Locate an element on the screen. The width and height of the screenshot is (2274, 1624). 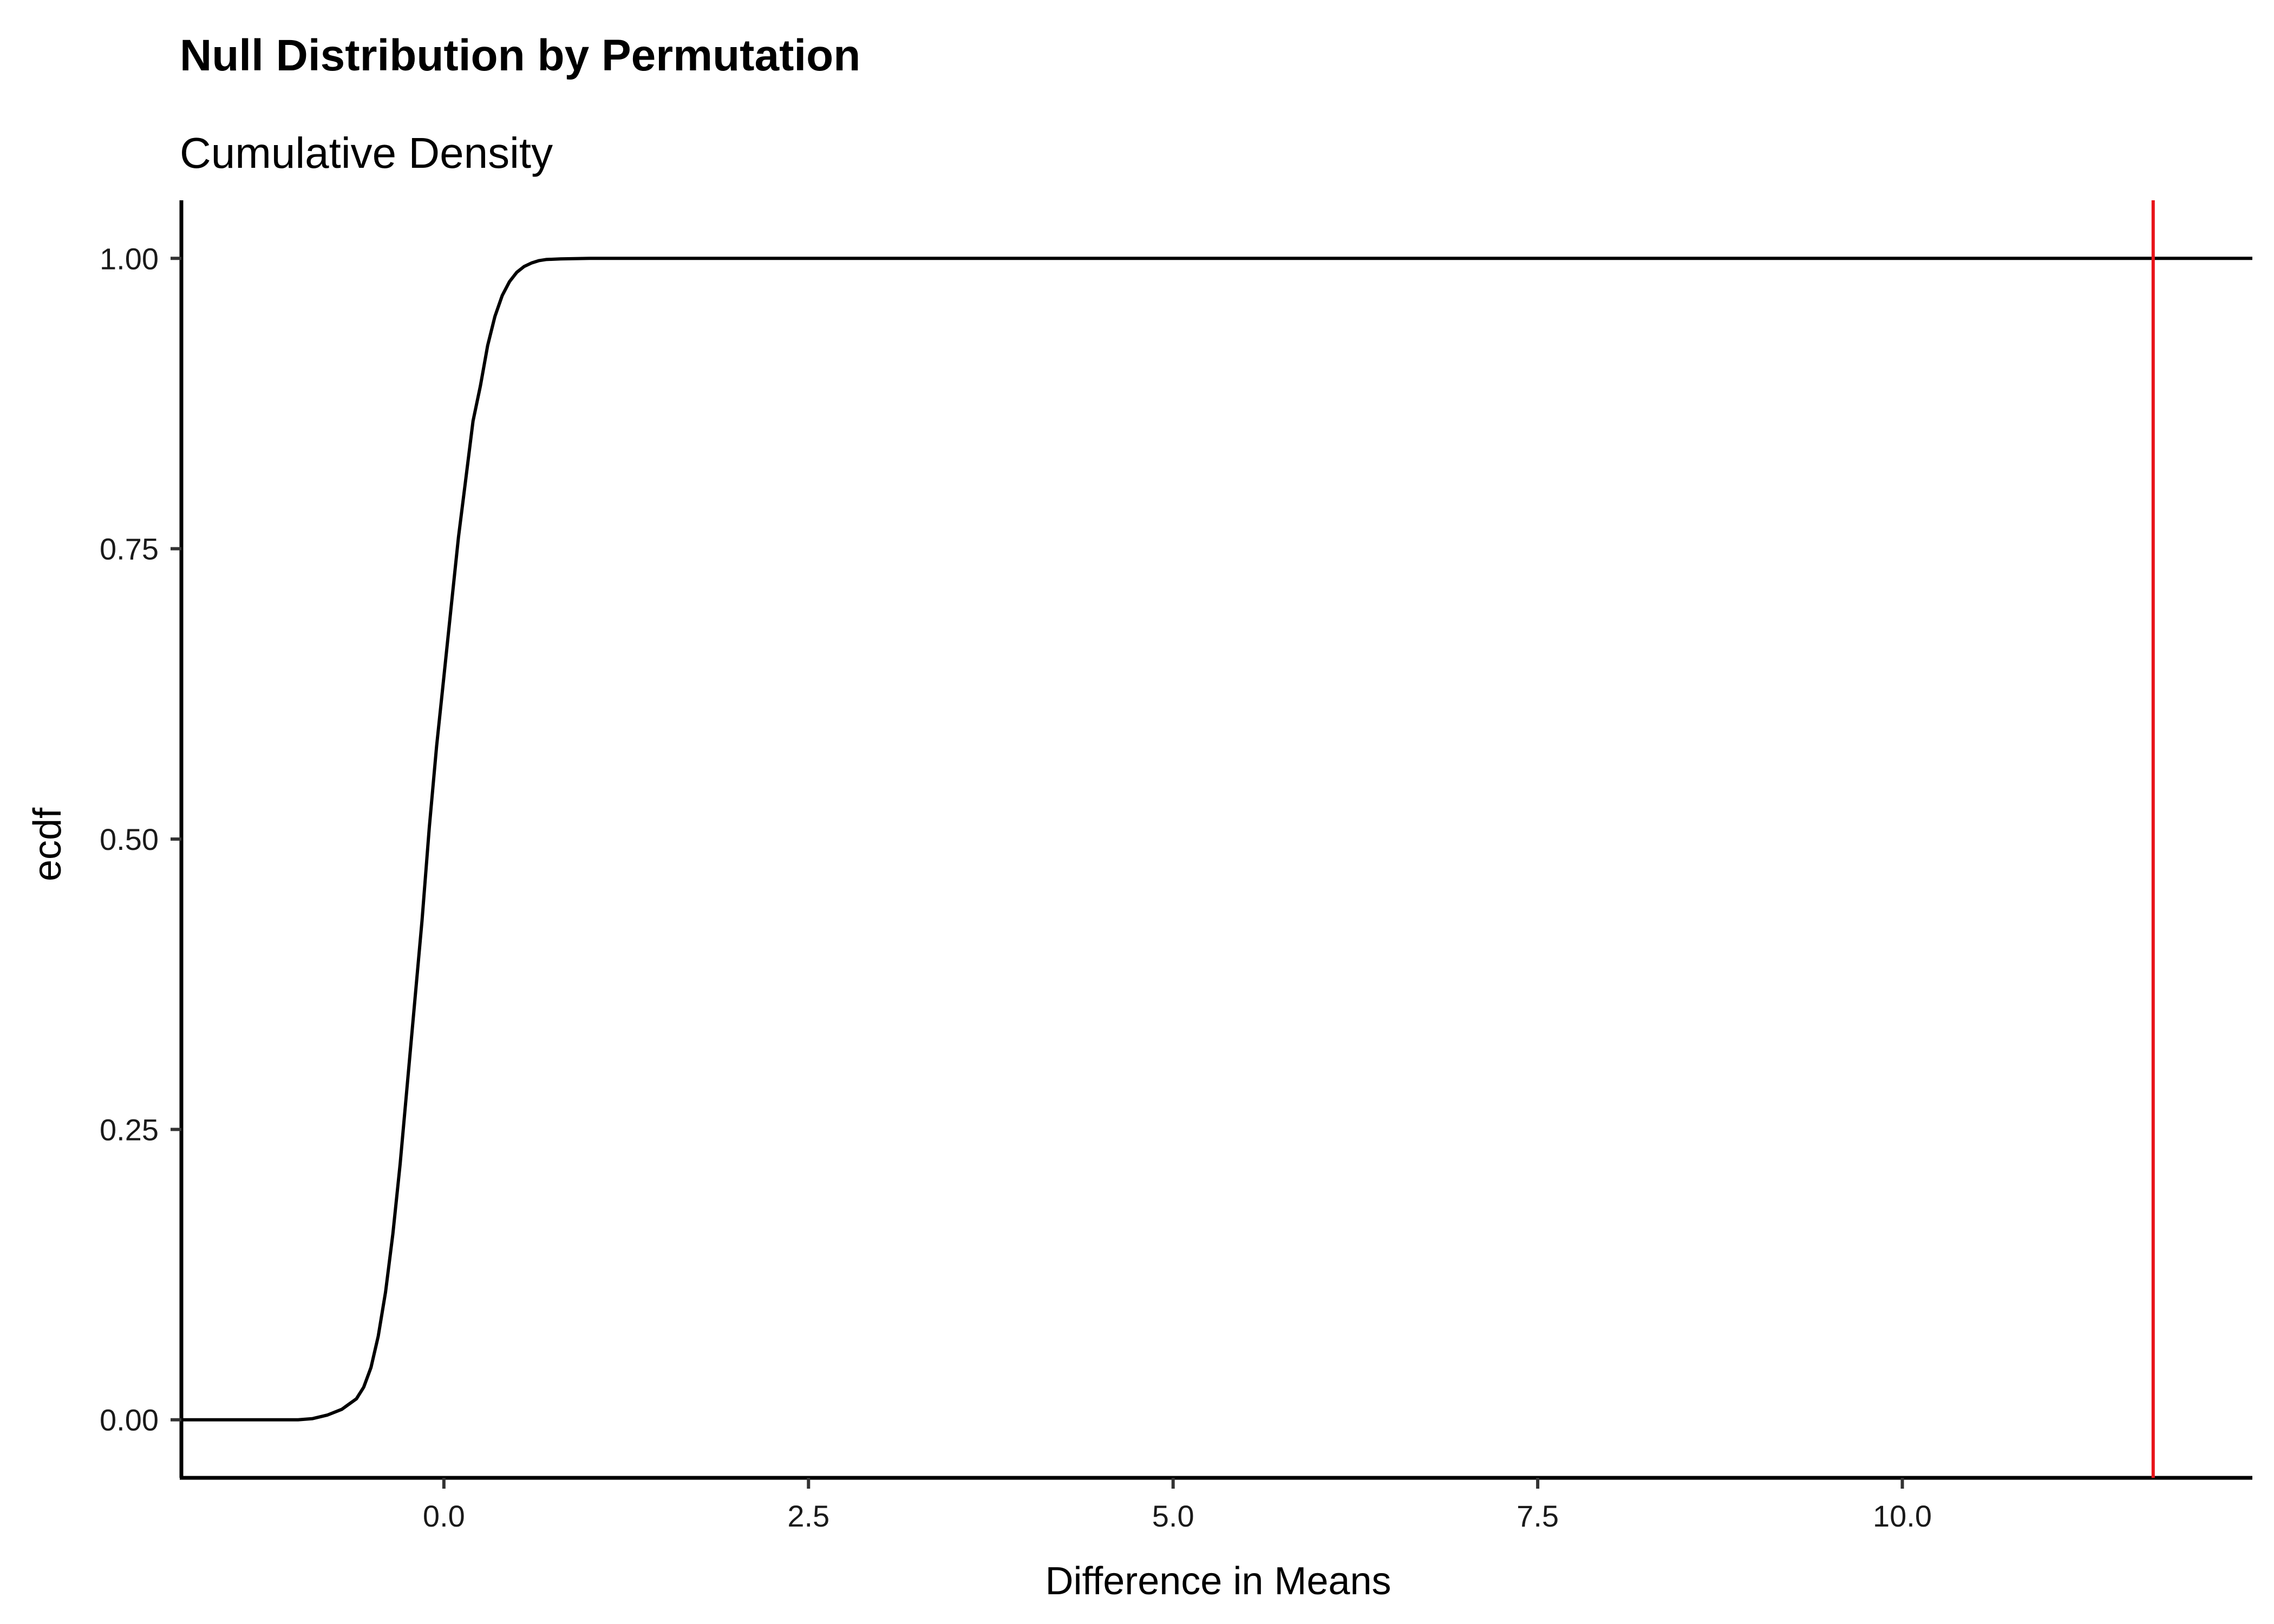
x-tick-label: 2.5 is located at coordinates (808, 1516).